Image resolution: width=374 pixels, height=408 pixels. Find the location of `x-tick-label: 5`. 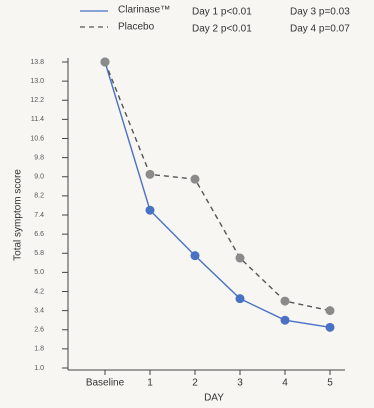

x-tick-label: 5 is located at coordinates (330, 383).